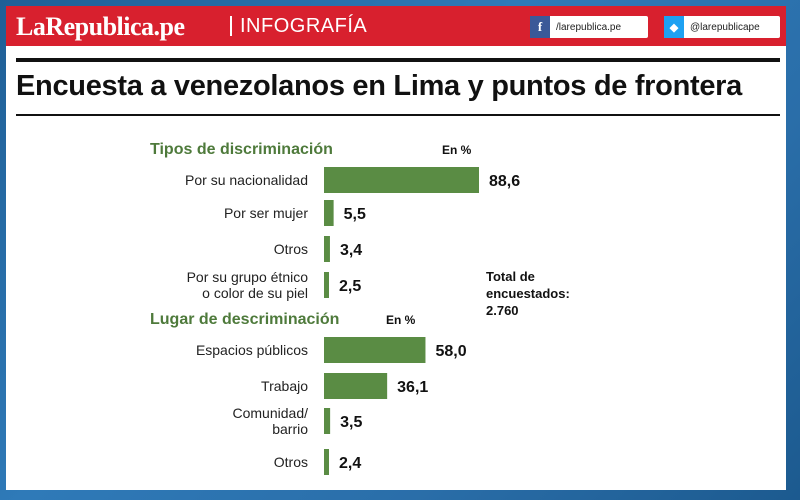 The width and height of the screenshot is (800, 500). I want to click on chart-1-category-label-2-line-1: barrio, so click(290, 429).